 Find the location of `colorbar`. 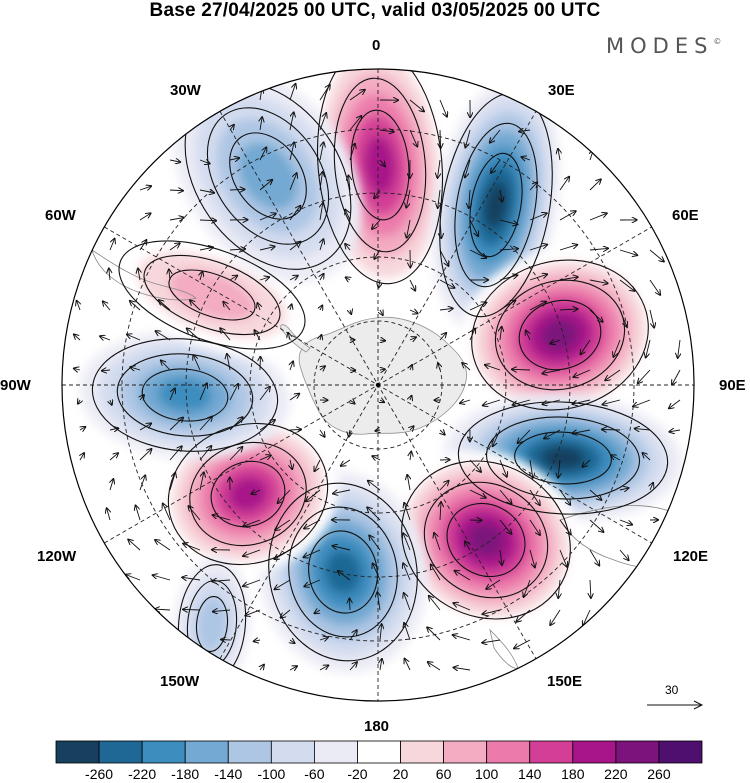

colorbar is located at coordinates (379, 752).